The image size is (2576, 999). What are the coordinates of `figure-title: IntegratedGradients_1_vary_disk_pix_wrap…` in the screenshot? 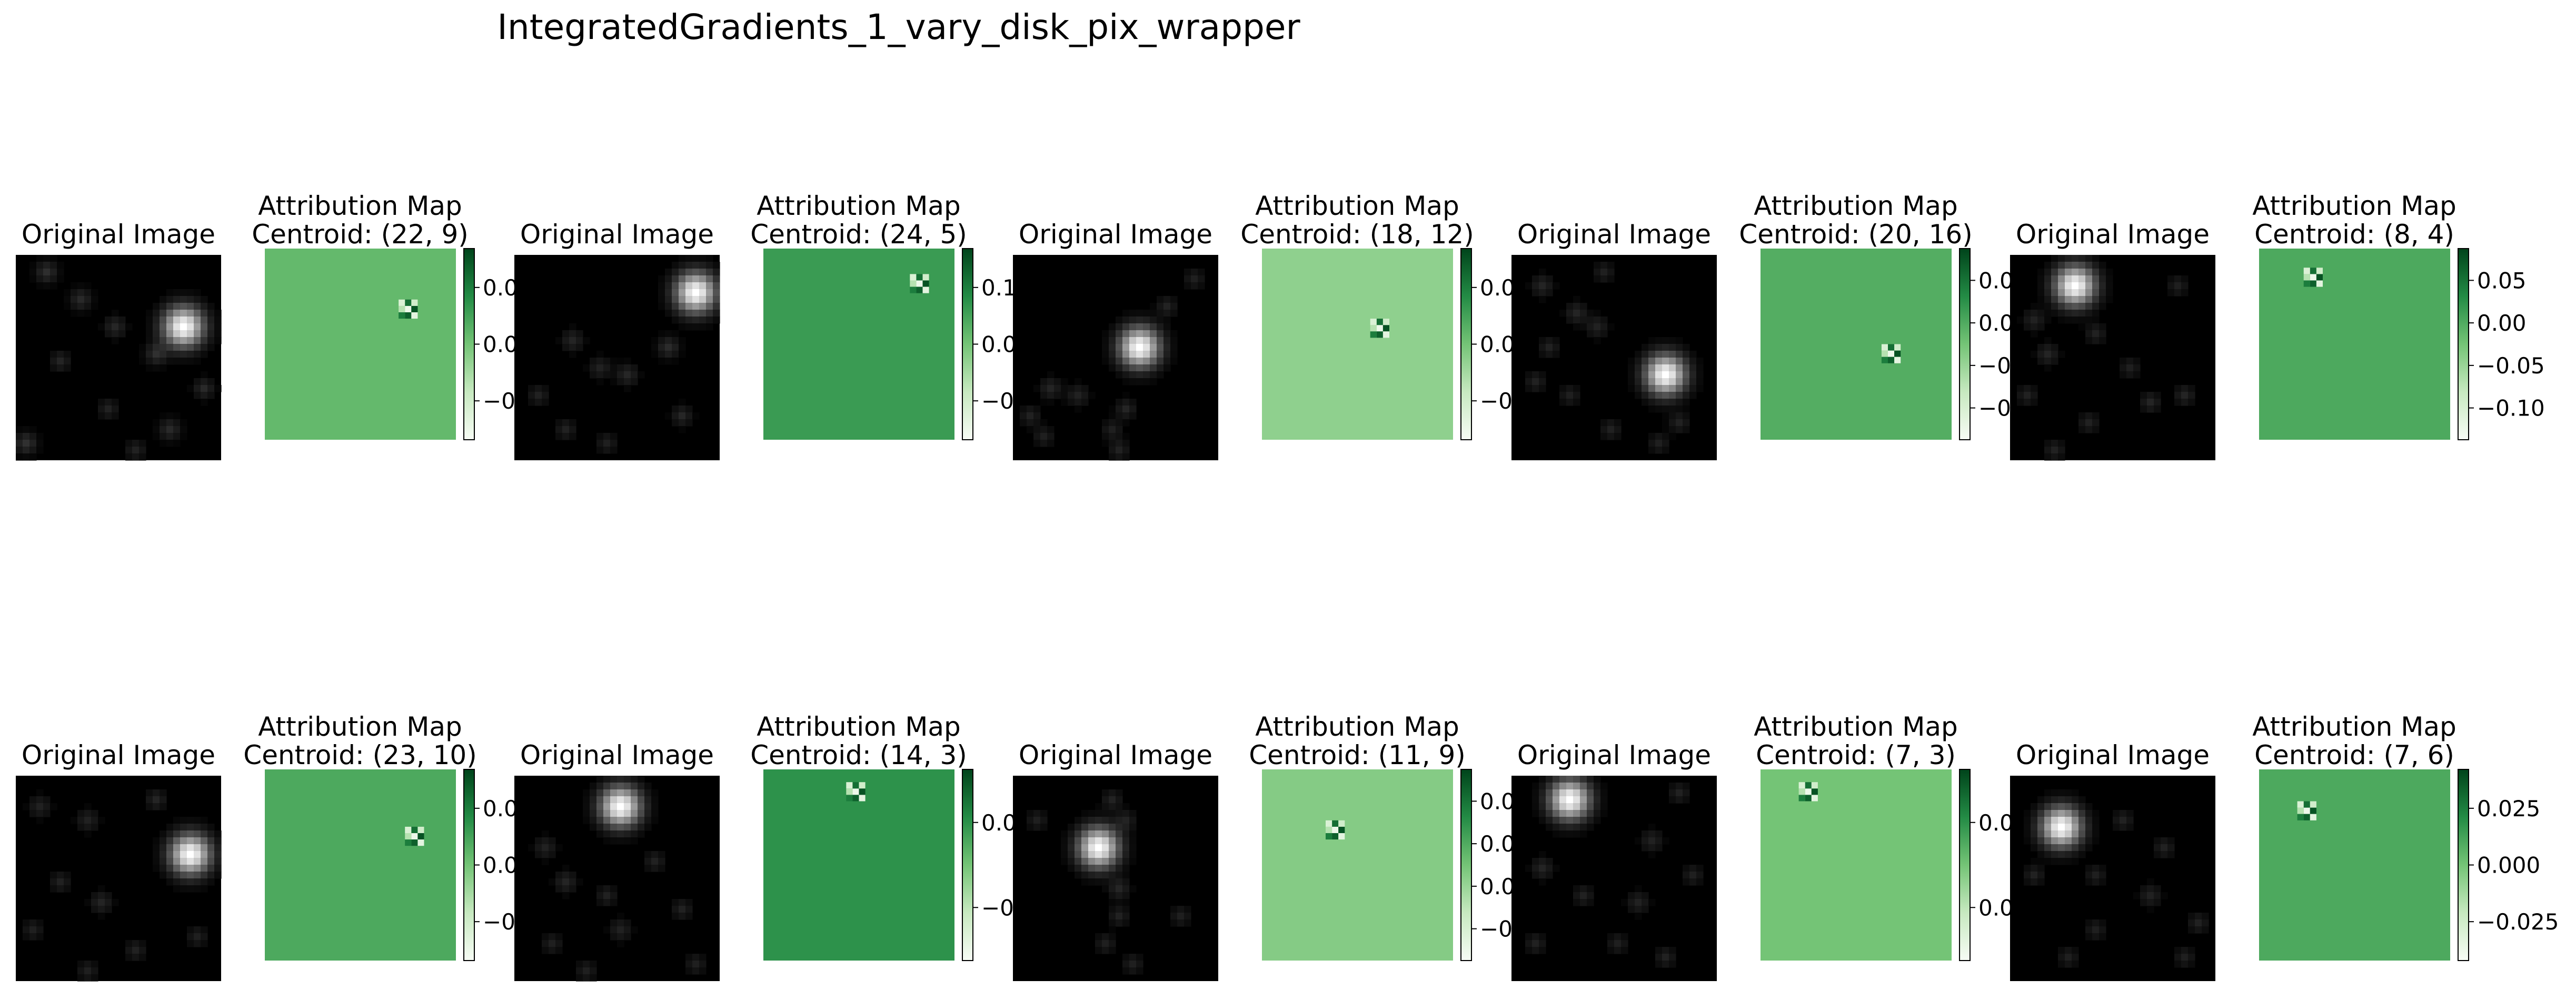 It's located at (899, 27).